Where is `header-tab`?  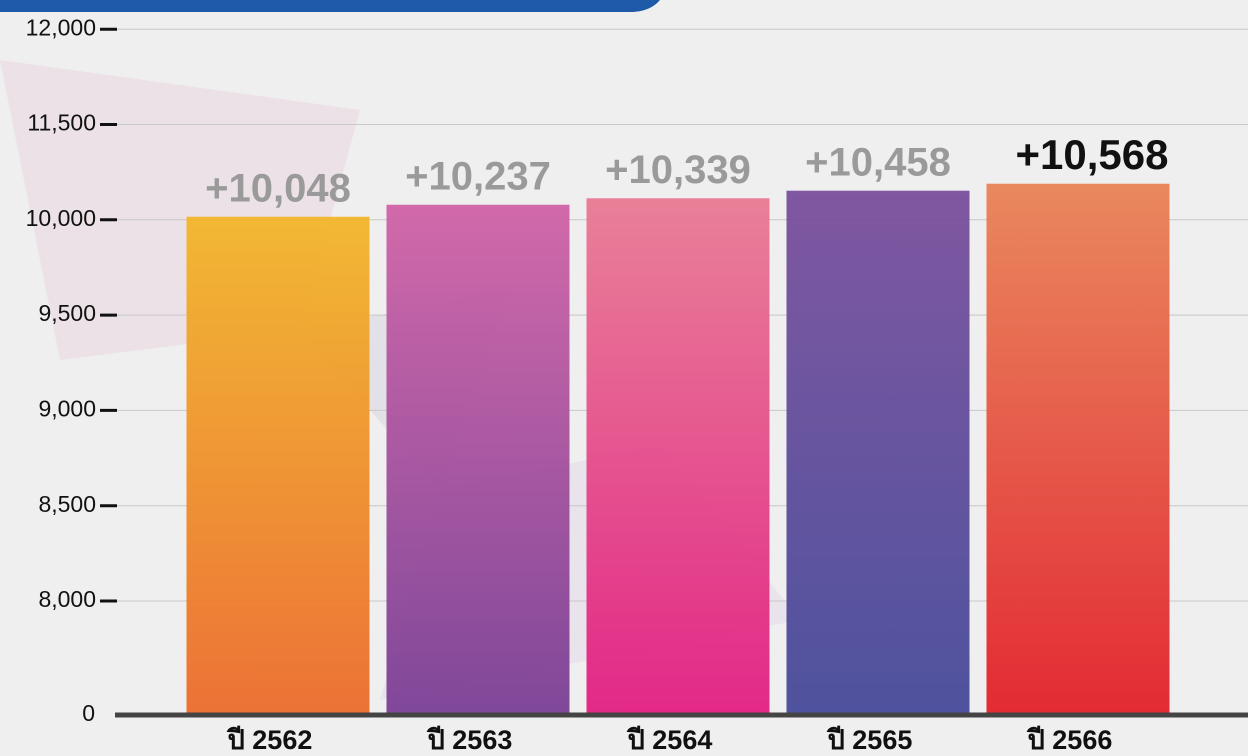 header-tab is located at coordinates (330, 6).